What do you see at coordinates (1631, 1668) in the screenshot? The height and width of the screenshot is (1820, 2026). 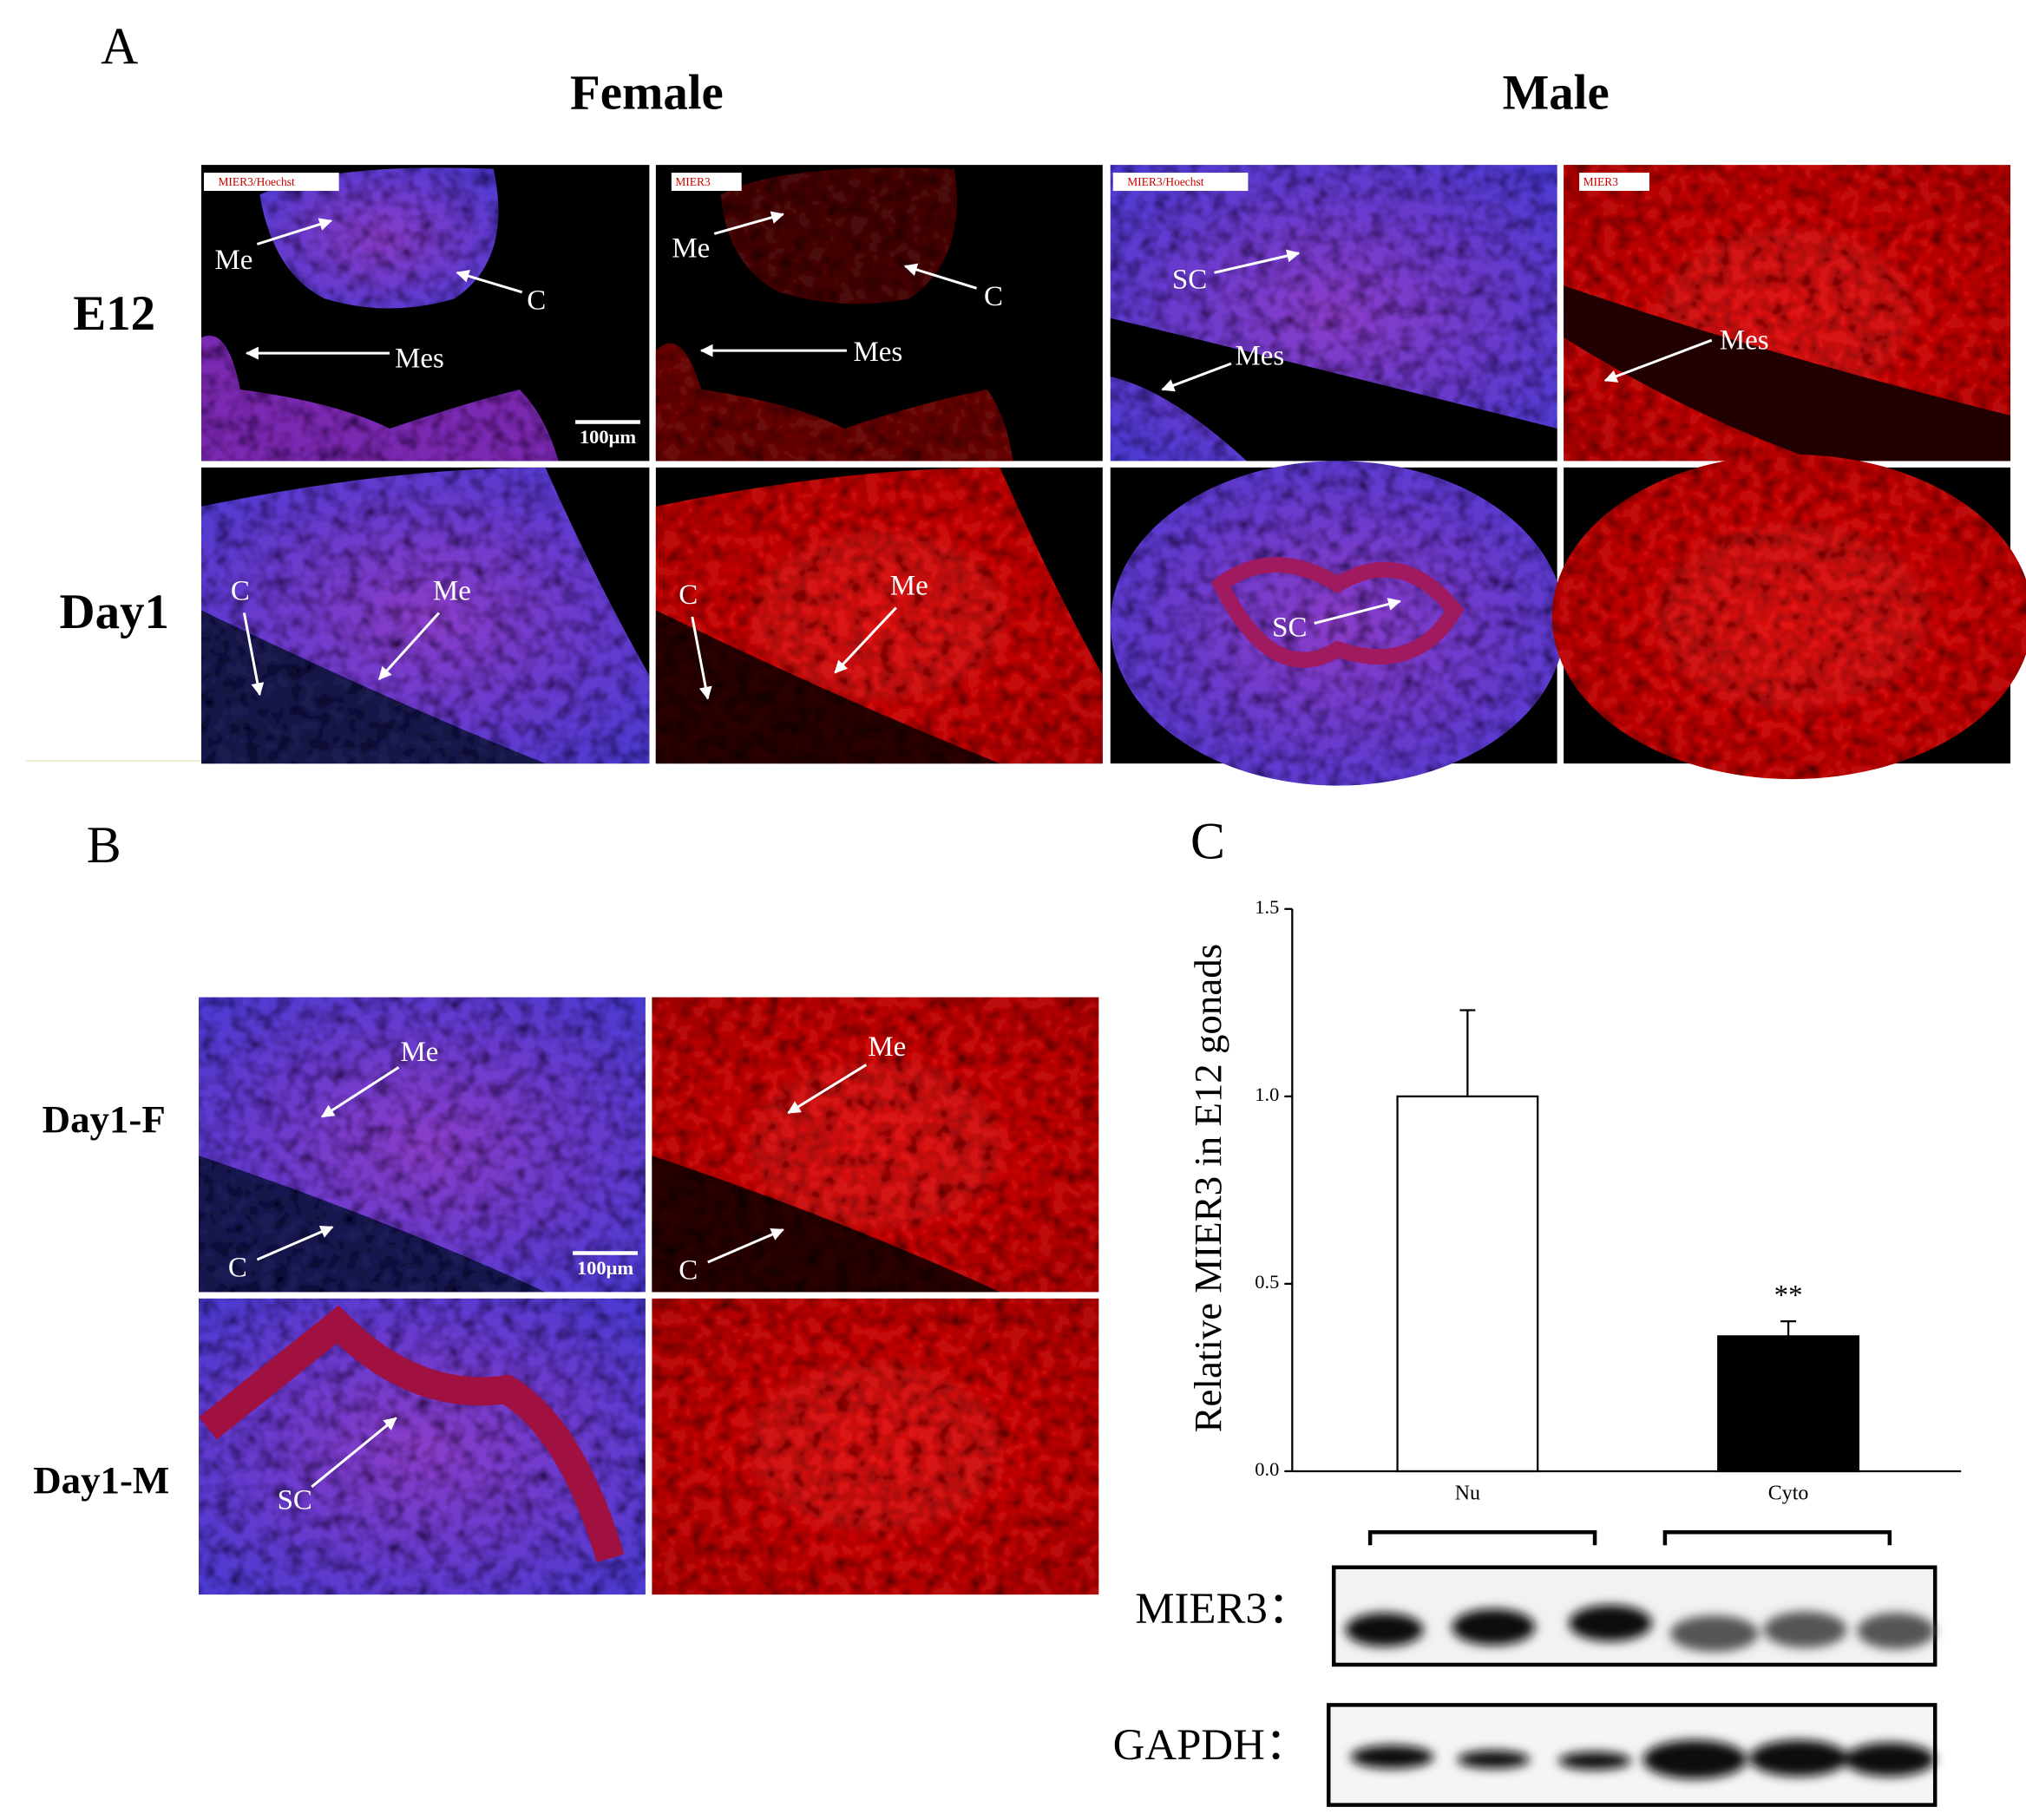 I see `western-blot` at bounding box center [1631, 1668].